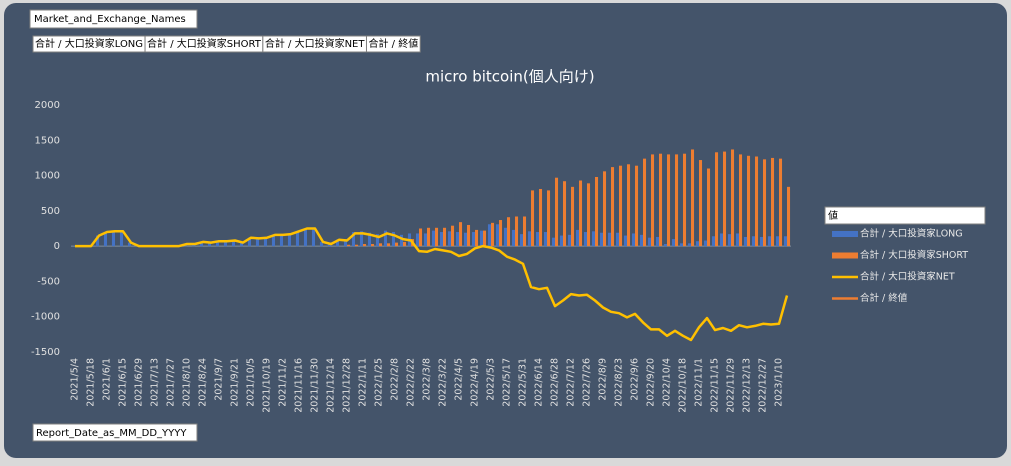  I want to click on y-tick-label: 2000, so click(47, 105).